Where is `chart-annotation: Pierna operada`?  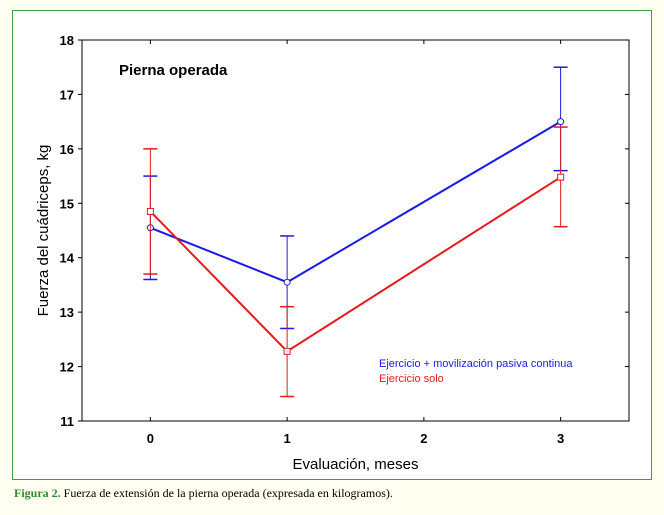
chart-annotation: Pierna operada is located at coordinates (173, 70).